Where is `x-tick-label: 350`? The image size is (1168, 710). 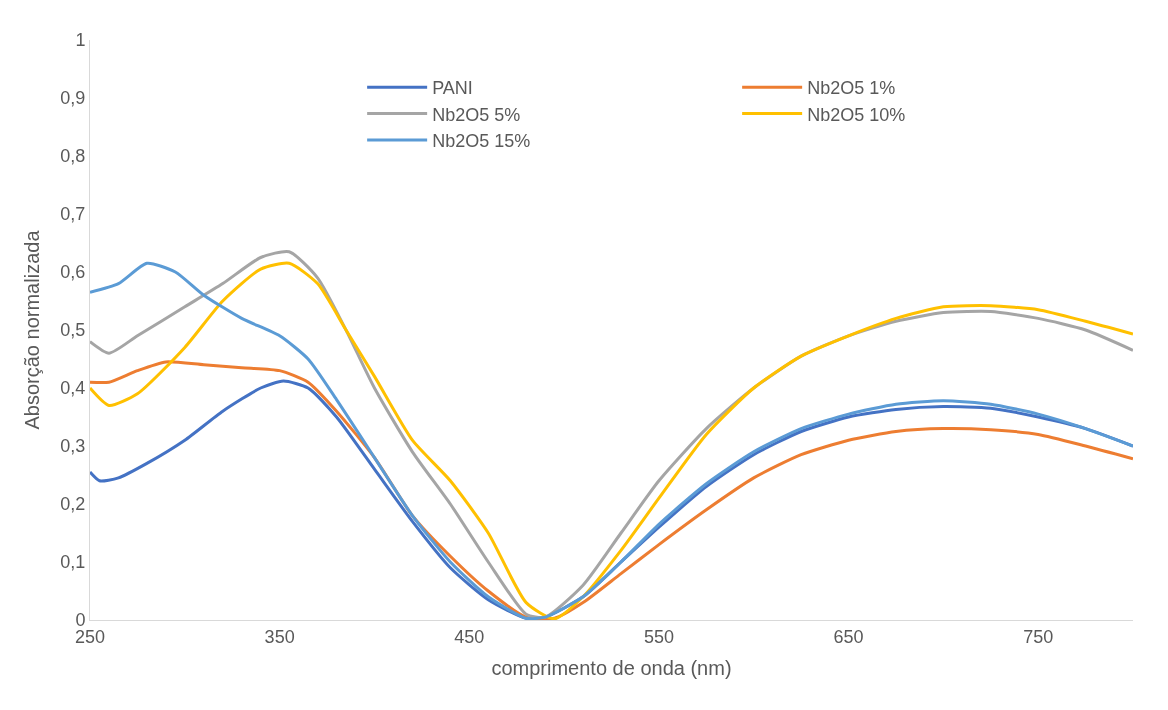 x-tick-label: 350 is located at coordinates (279, 636).